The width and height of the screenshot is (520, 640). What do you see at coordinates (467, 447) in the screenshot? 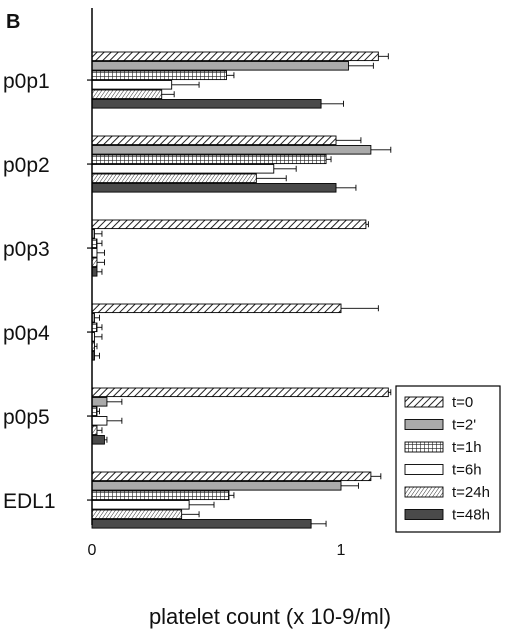
I see `legend-label: t=1h` at bounding box center [467, 447].